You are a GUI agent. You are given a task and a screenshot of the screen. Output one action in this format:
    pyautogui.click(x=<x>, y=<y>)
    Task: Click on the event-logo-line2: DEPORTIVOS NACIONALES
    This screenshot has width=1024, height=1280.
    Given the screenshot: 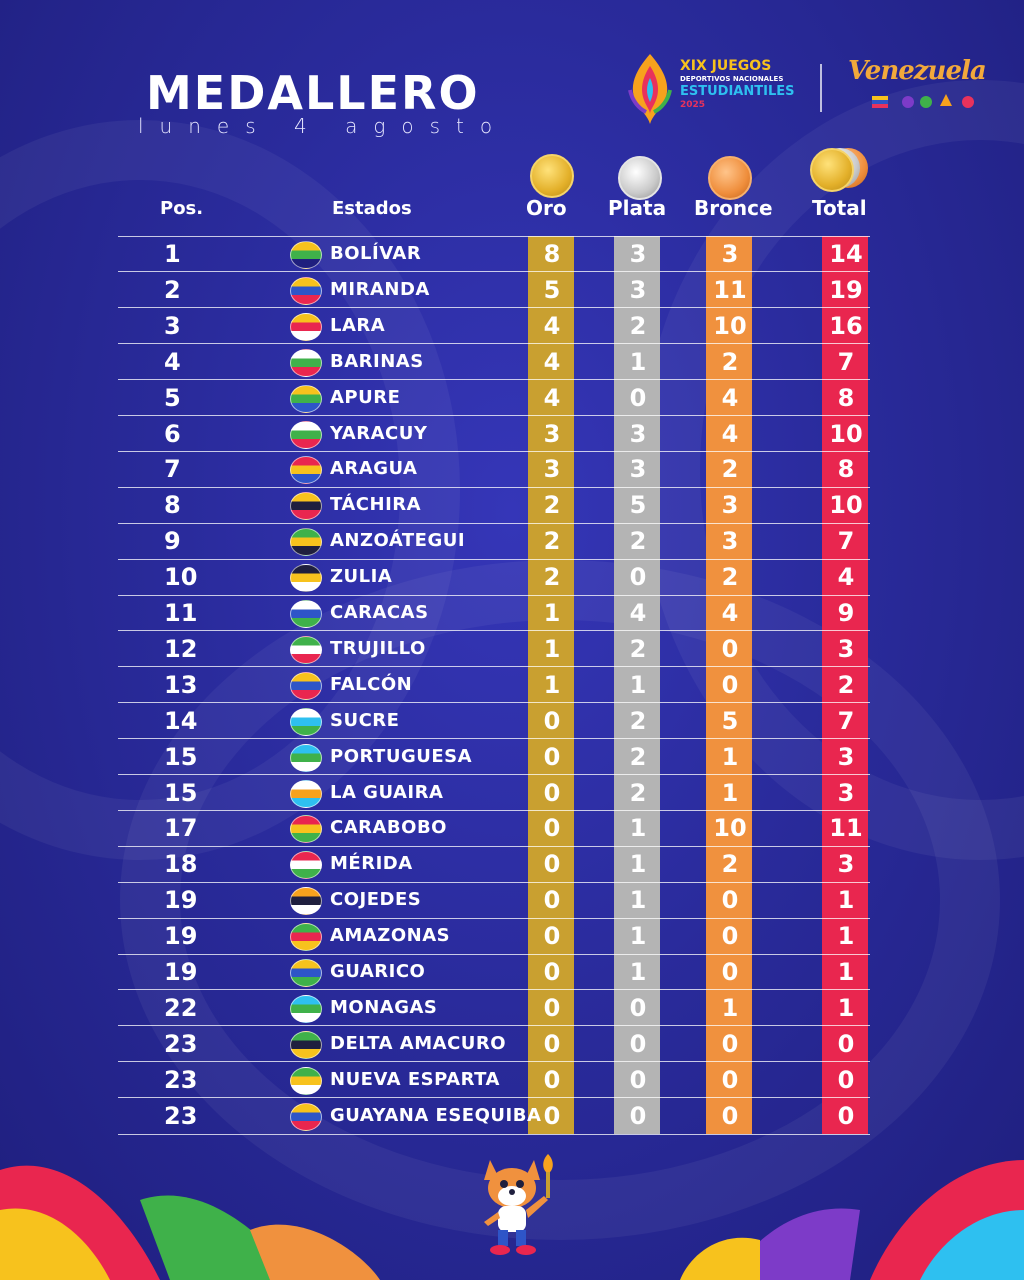 What is the action you would take?
    pyautogui.click(x=732, y=79)
    